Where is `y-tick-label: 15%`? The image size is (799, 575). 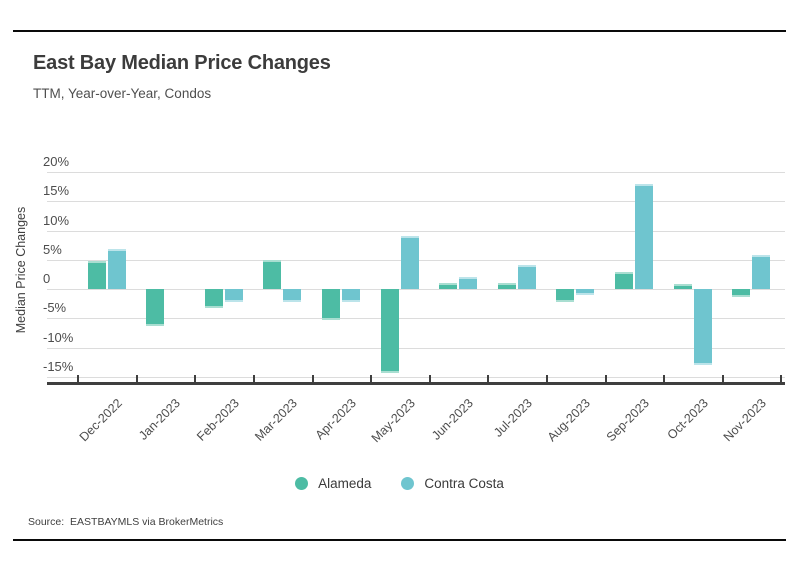 y-tick-label: 15% is located at coordinates (56, 191).